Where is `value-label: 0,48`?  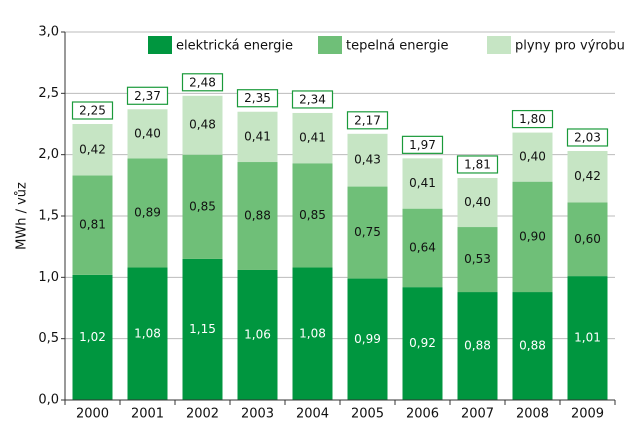 value-label: 0,48 is located at coordinates (202, 125).